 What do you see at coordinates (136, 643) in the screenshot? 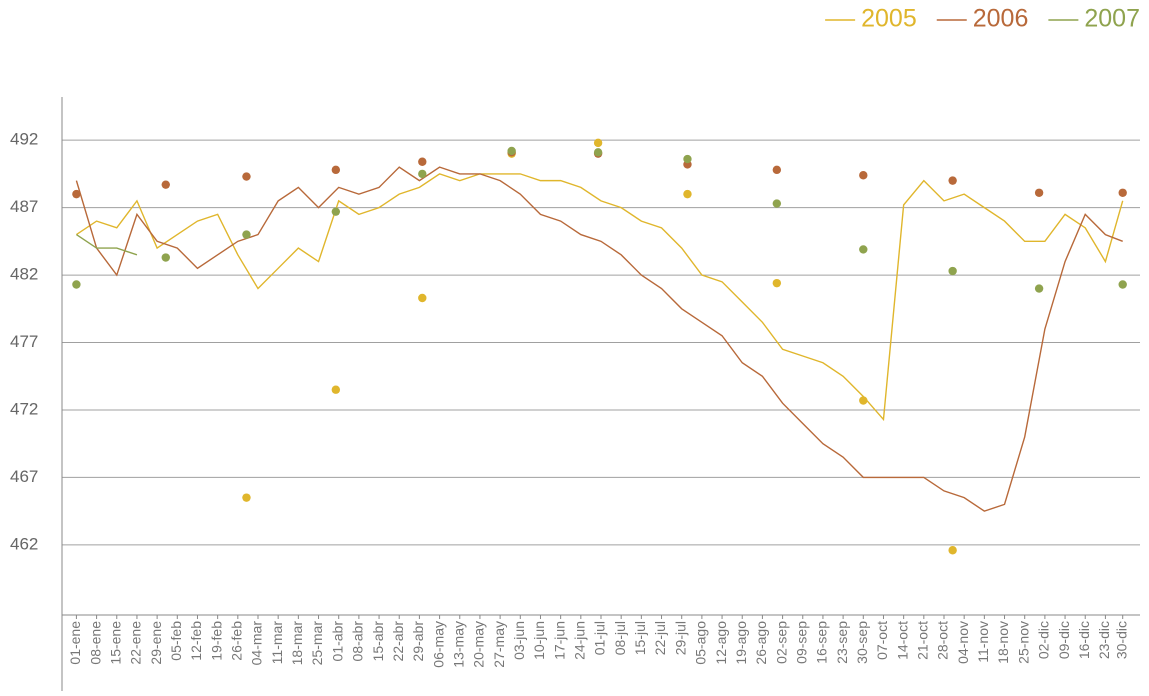
I see `x-tick-label: 22-ene` at bounding box center [136, 643].